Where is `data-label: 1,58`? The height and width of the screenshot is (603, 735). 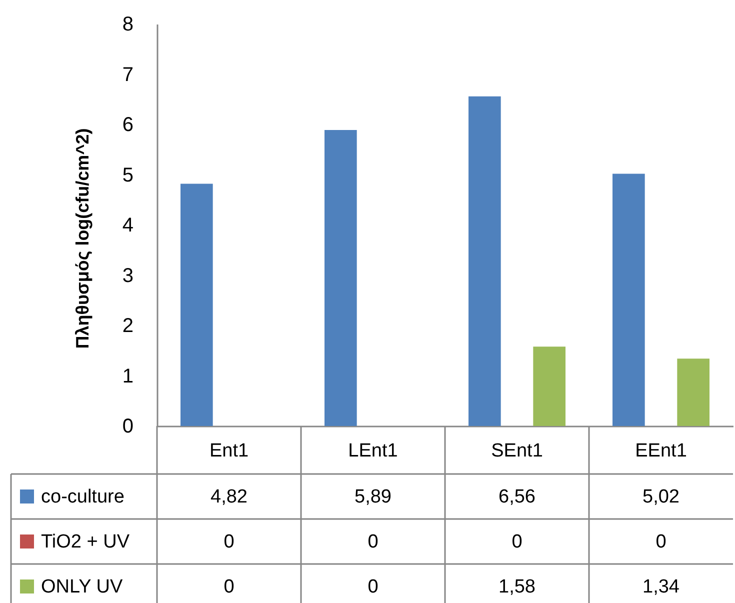 data-label: 1,58 is located at coordinates (517, 587).